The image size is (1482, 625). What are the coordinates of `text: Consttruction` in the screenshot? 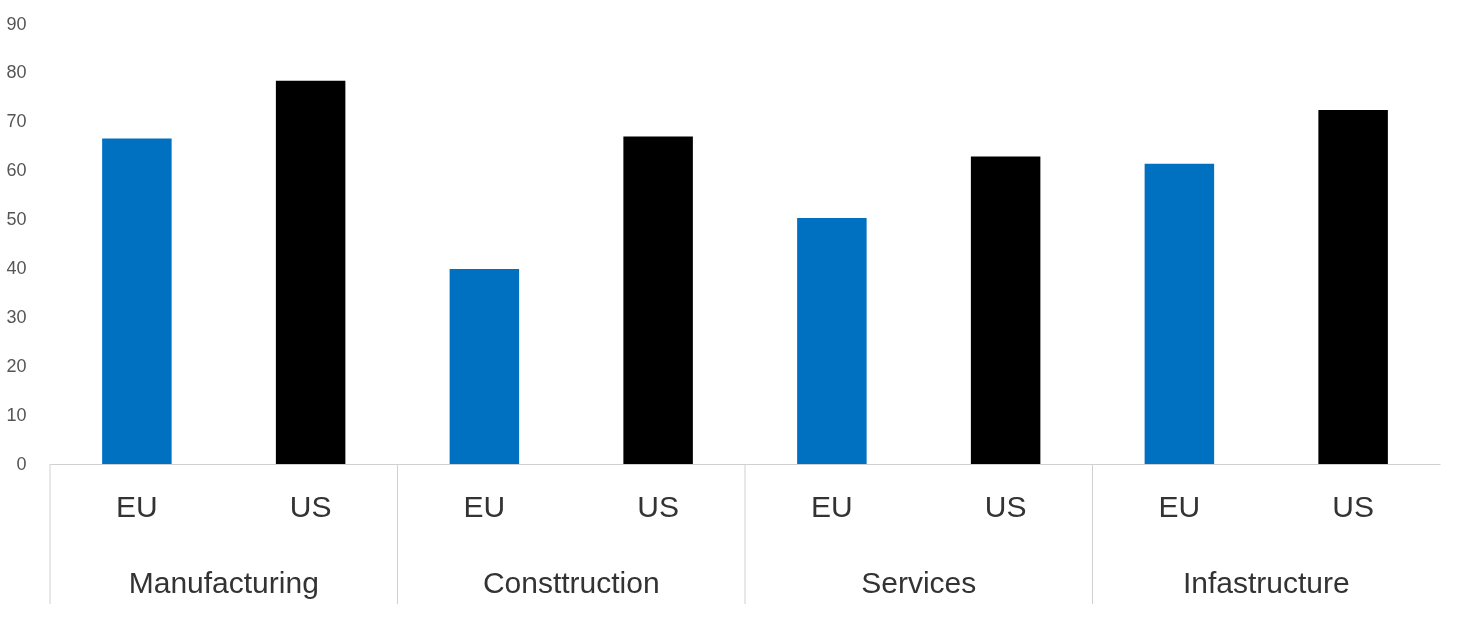 It's located at (571, 582).